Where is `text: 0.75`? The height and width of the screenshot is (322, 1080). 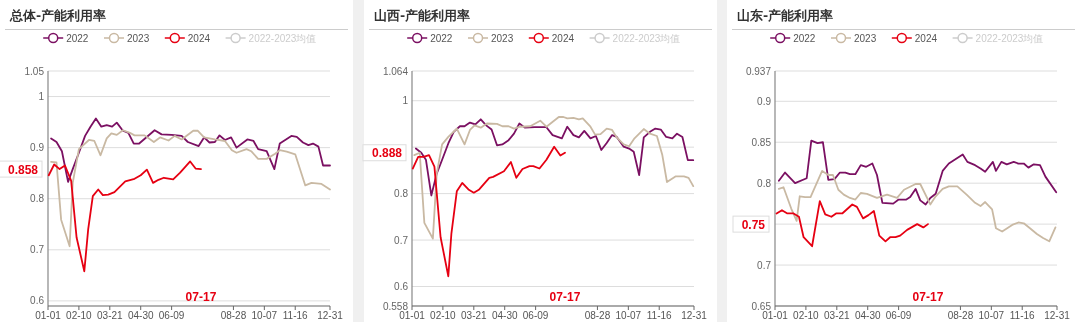
text: 0.75 is located at coordinates (753, 224).